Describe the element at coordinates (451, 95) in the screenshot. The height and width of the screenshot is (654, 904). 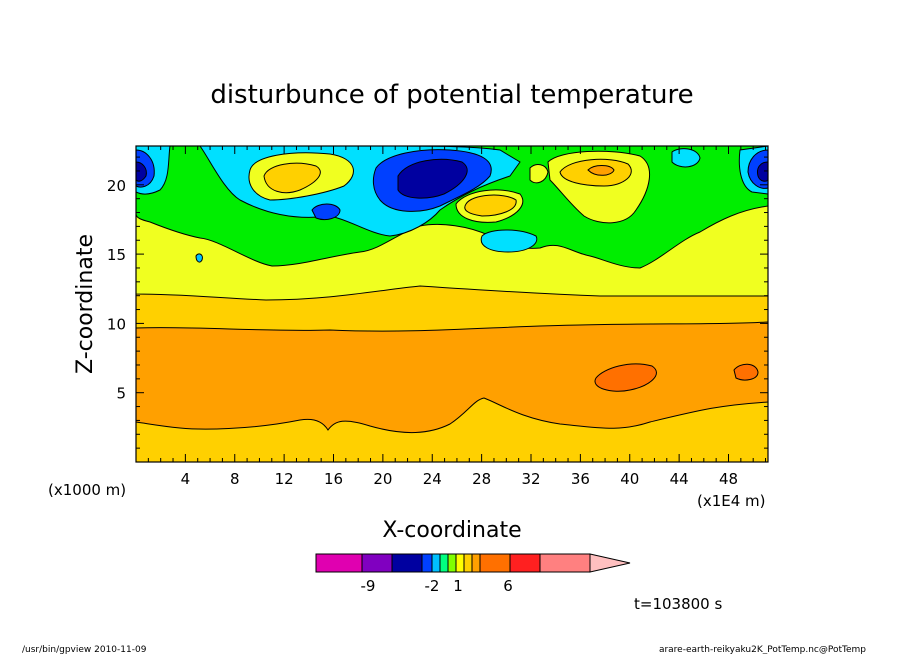
I see `chart-title: disturbunce of potential temperature` at that location.